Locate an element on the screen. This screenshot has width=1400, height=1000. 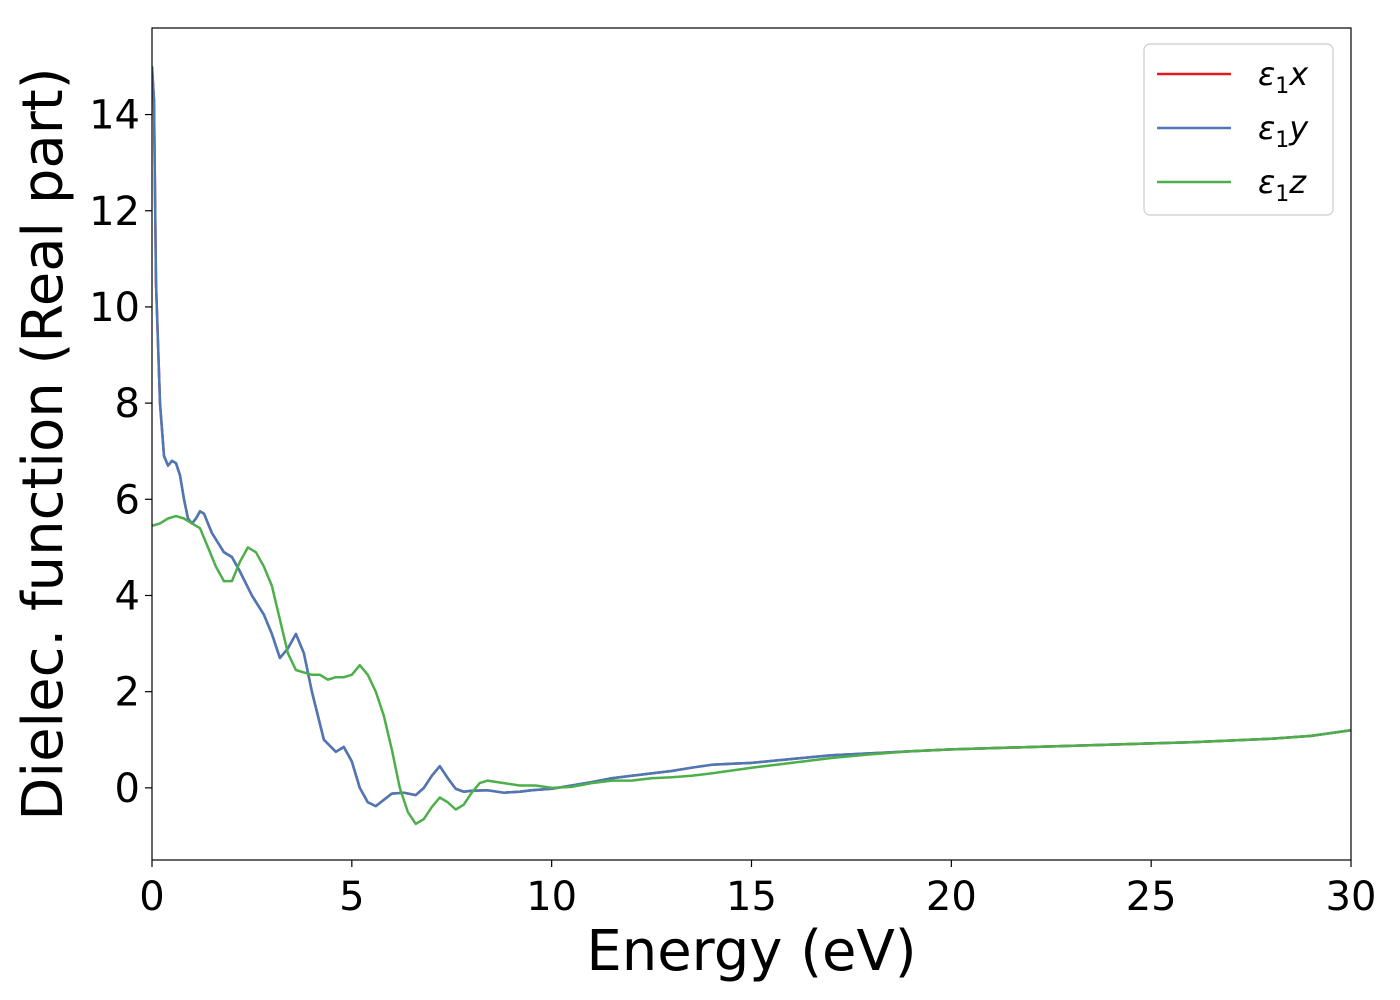
legend-label-x: ε1x is located at coordinates (1283, 77).